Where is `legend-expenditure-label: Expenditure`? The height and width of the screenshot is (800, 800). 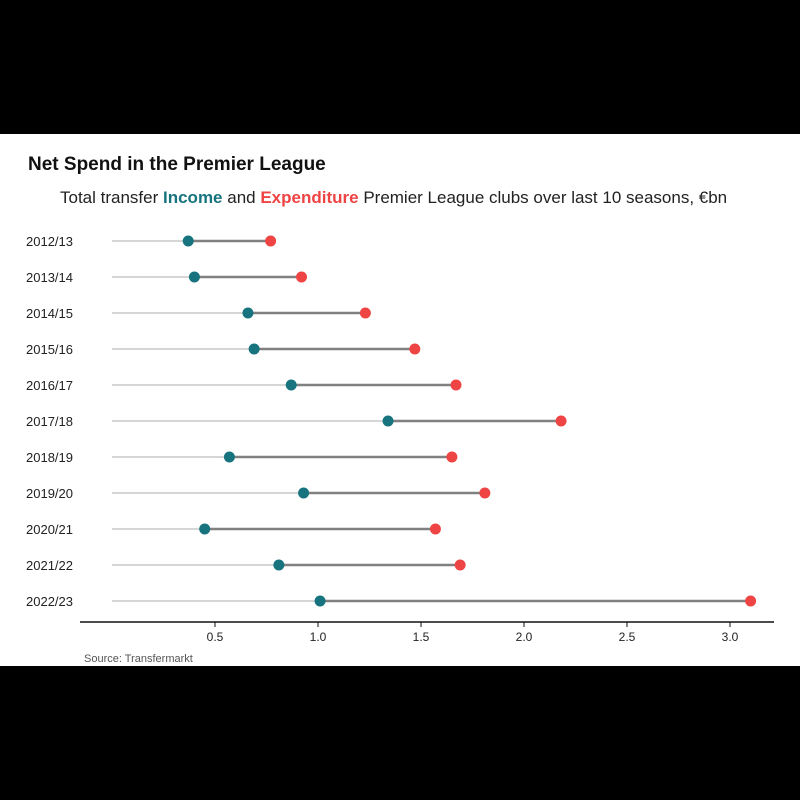 legend-expenditure-label: Expenditure is located at coordinates (309, 197).